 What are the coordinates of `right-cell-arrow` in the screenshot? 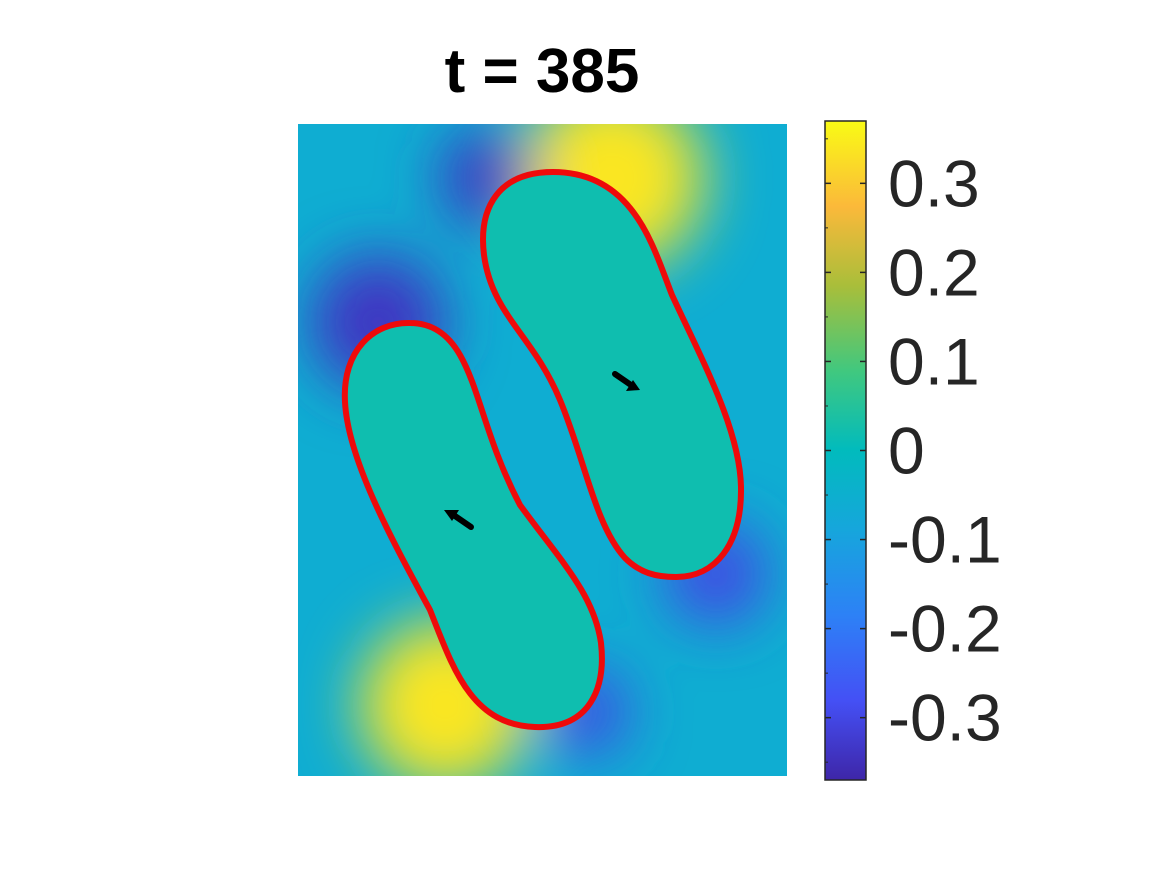 It's located at (626, 381).